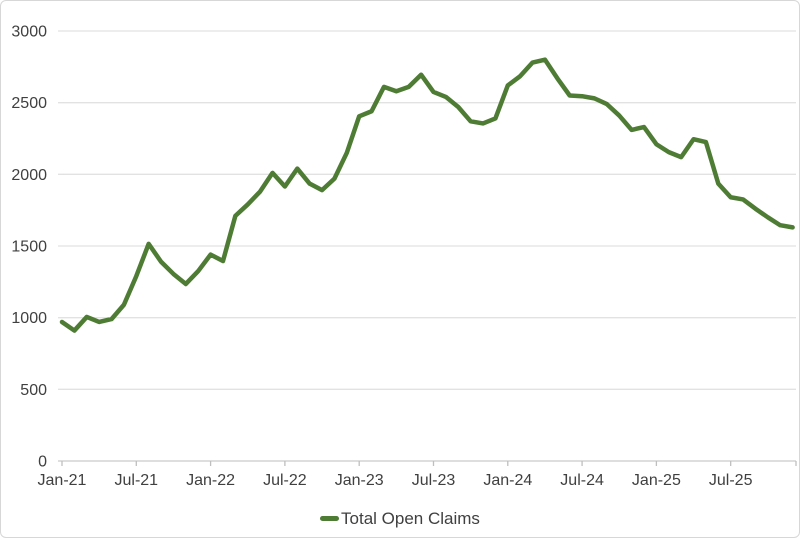 The width and height of the screenshot is (800, 538). What do you see at coordinates (29, 318) in the screenshot?
I see `y-tick-label: 1000` at bounding box center [29, 318].